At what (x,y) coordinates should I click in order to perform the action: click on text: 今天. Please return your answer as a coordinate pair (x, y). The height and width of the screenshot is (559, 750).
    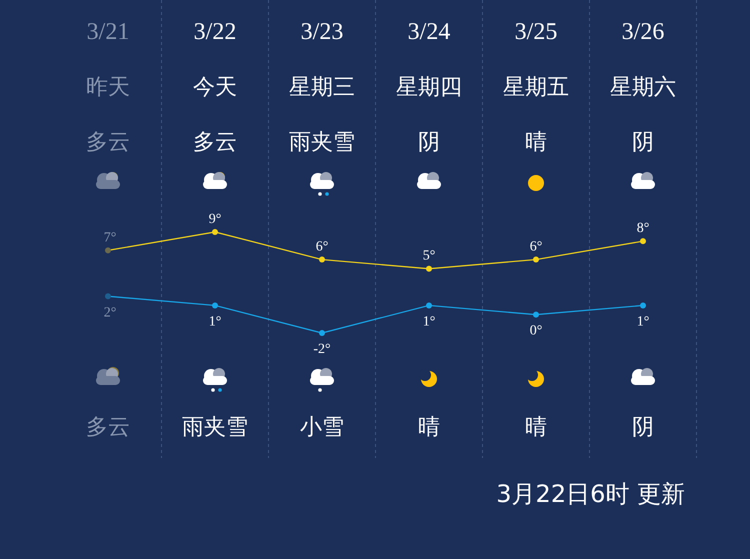
    Looking at the image, I should click on (215, 87).